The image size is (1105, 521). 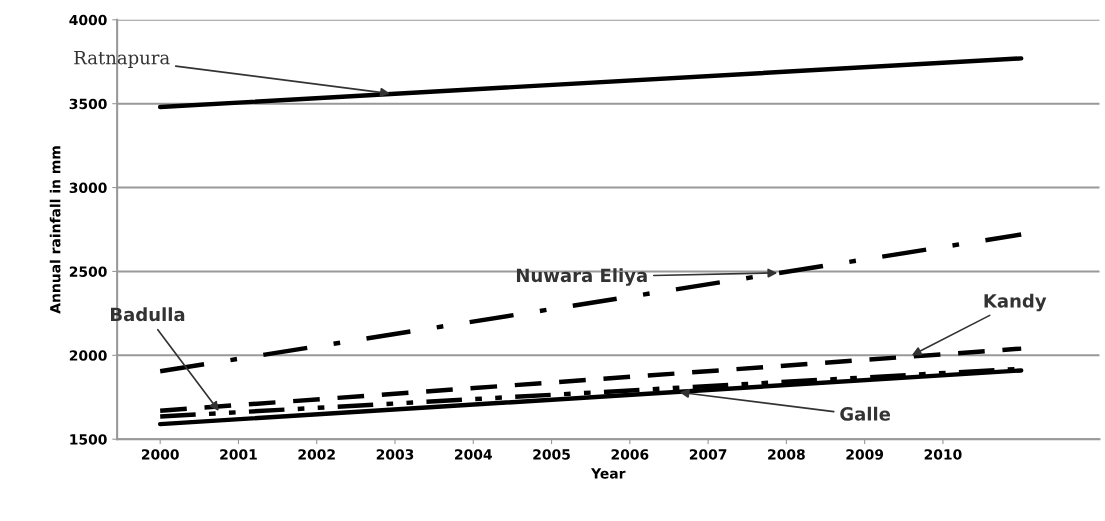 What do you see at coordinates (395, 454) in the screenshot?
I see `x-tick-label: 2003` at bounding box center [395, 454].